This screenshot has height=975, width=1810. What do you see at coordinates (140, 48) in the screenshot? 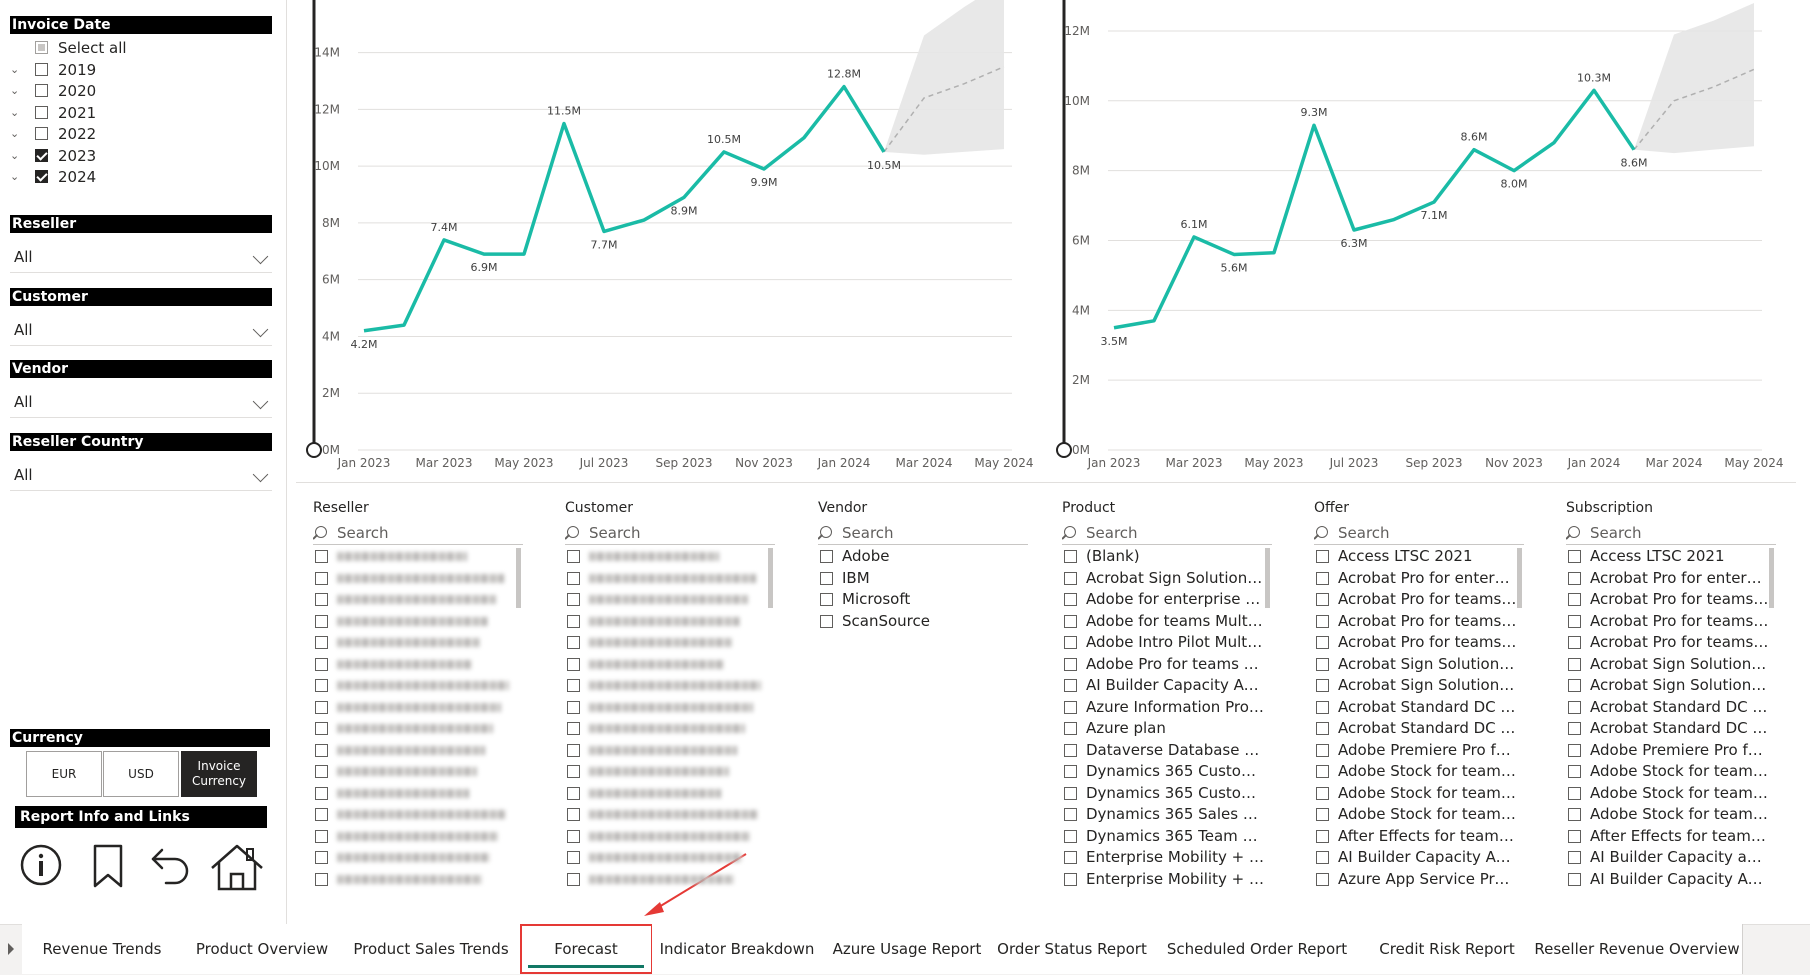
I see `invoice-date-item: Select all` at bounding box center [140, 48].